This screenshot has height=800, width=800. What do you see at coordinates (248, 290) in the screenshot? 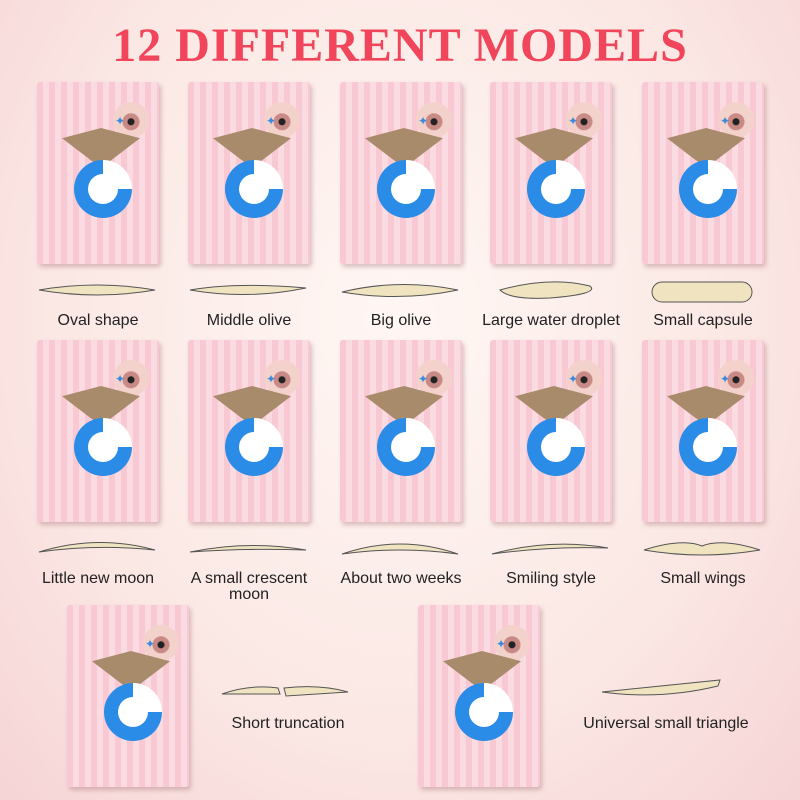
I see `sticker-olive` at bounding box center [248, 290].